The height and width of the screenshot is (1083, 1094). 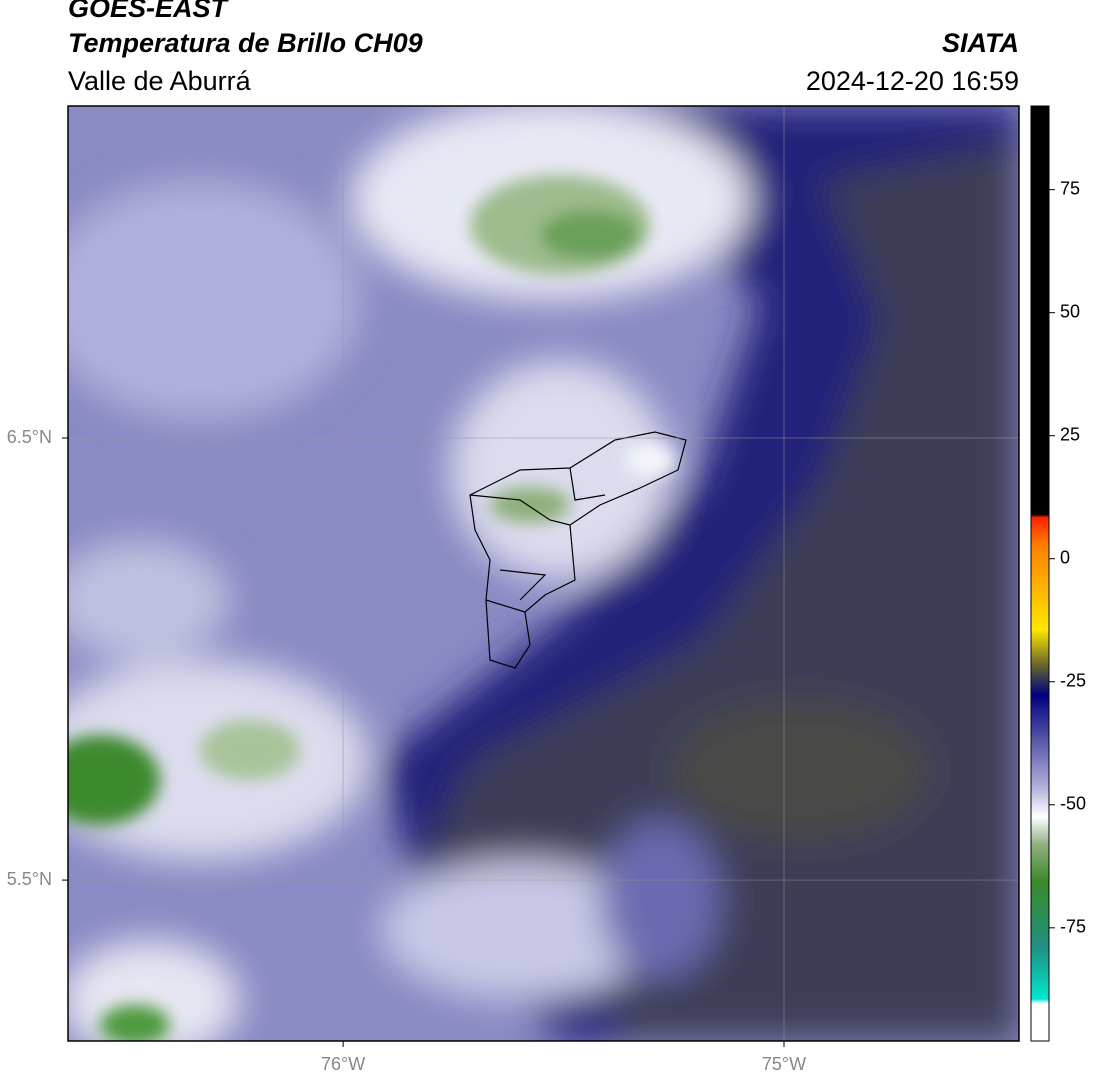 I want to click on datetime: 2024-12-20 16:59, so click(x=912, y=81).